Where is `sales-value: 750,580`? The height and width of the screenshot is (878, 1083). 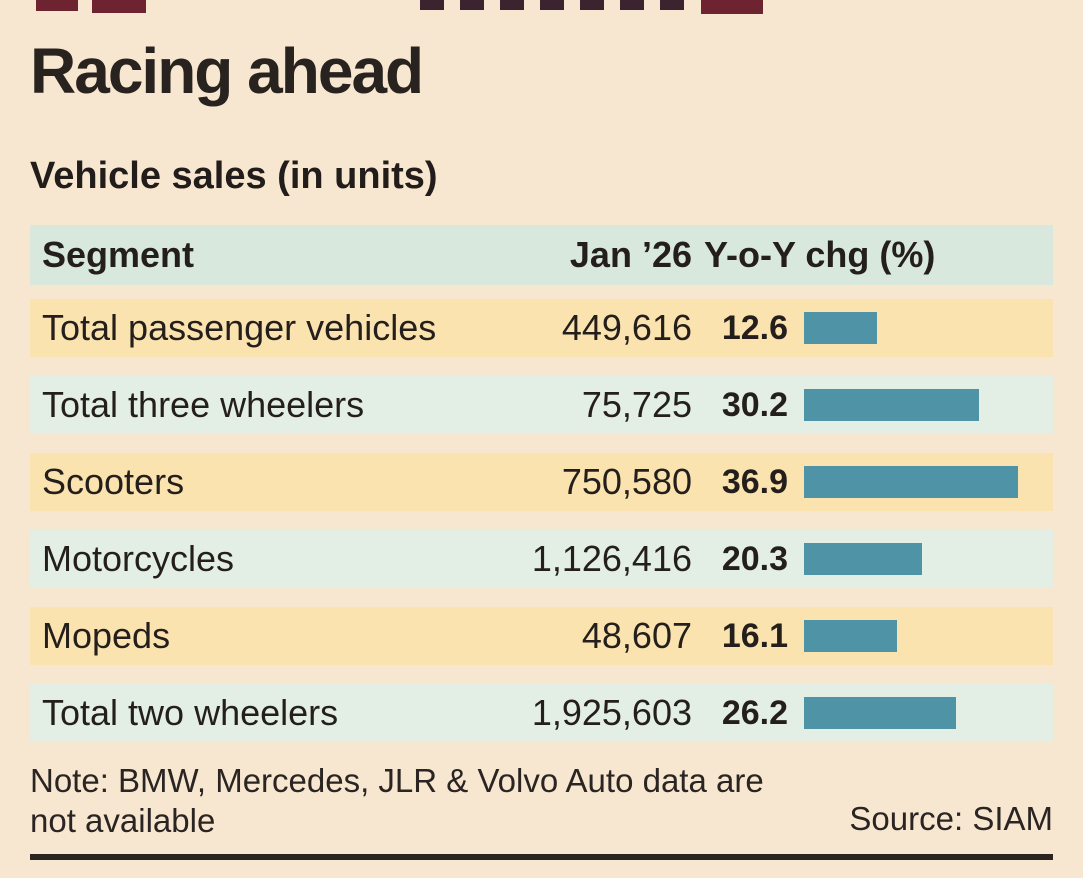
sales-value: 750,580 is located at coordinates (626, 482).